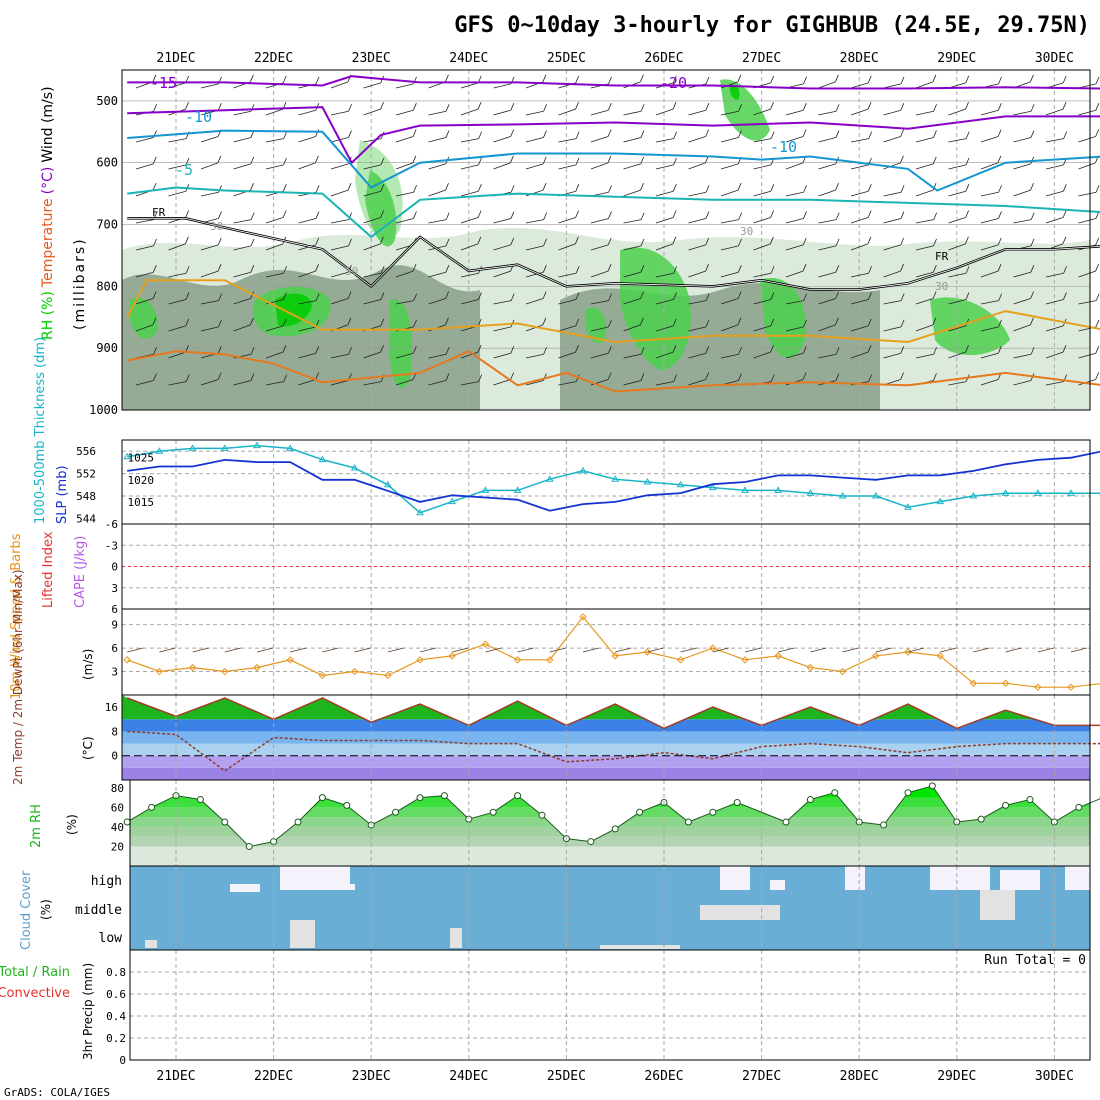  Describe the element at coordinates (351, 271) in the screenshot. I see `contour-label: 50` at that location.